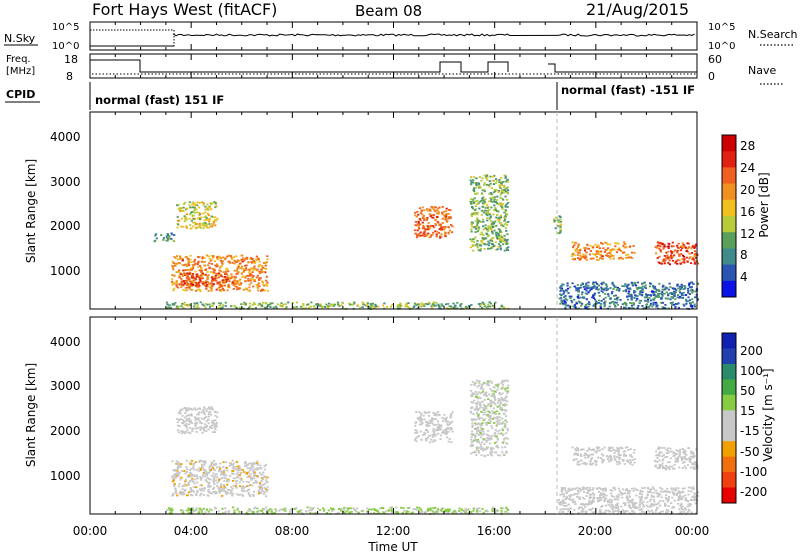 The width and height of the screenshot is (800, 554). What do you see at coordinates (747, 168) in the screenshot?
I see `power-cb-tick-24: 24` at bounding box center [747, 168].